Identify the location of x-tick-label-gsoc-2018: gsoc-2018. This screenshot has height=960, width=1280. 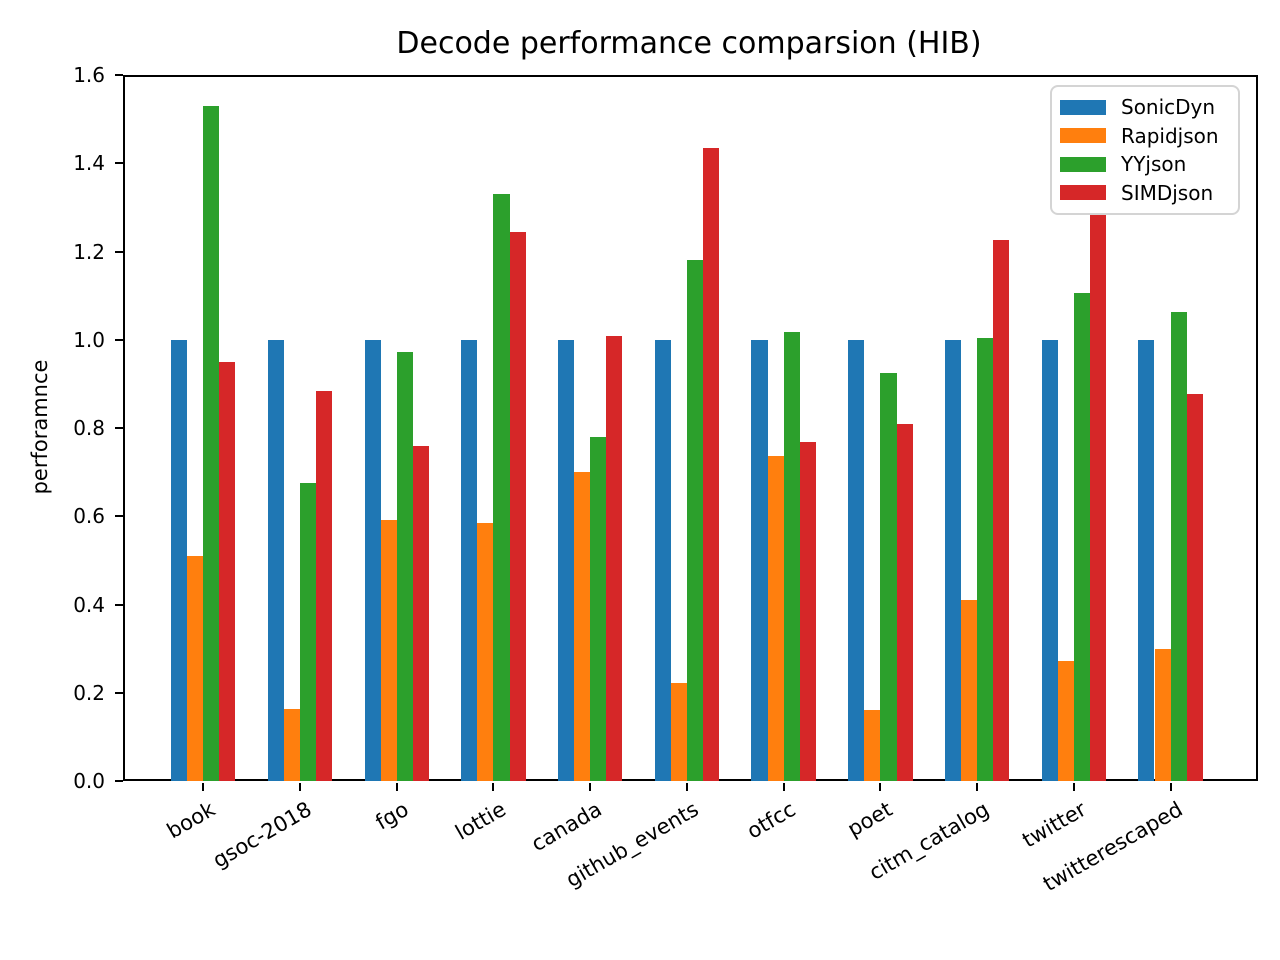
(263, 835).